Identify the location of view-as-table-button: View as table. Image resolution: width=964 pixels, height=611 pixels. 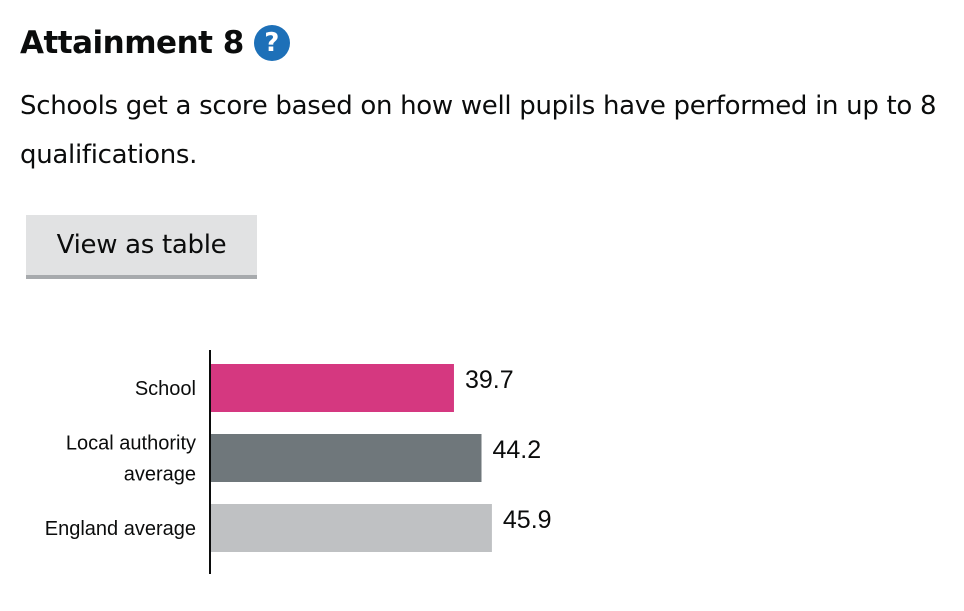
(141, 247).